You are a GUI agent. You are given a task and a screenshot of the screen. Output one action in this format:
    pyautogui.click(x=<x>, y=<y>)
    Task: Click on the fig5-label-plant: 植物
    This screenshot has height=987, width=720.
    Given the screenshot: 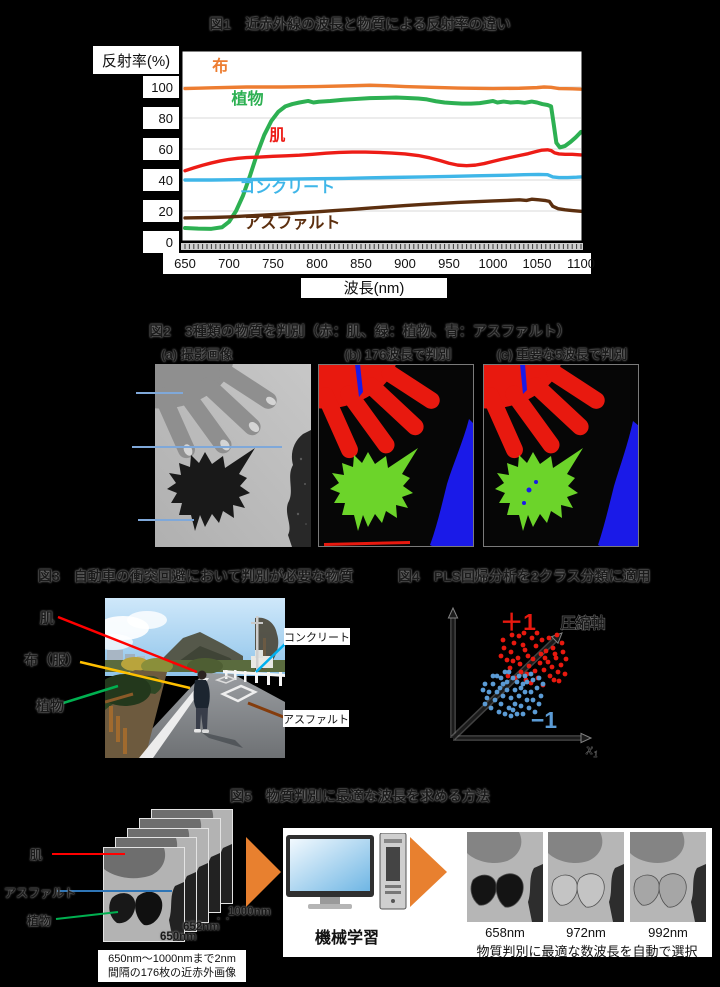 What is the action you would take?
    pyautogui.click(x=39, y=921)
    